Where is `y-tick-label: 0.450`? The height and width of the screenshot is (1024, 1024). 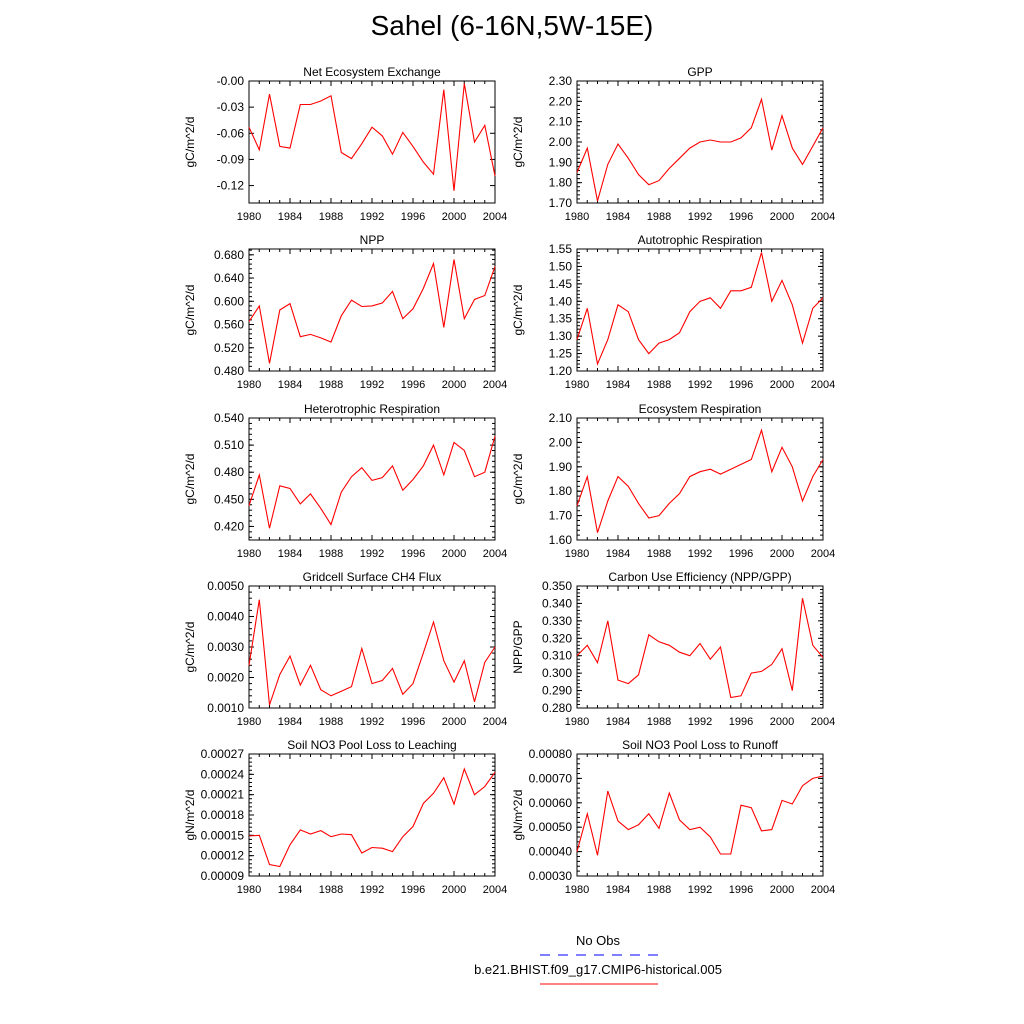
y-tick-label: 0.450 is located at coordinates (229, 499).